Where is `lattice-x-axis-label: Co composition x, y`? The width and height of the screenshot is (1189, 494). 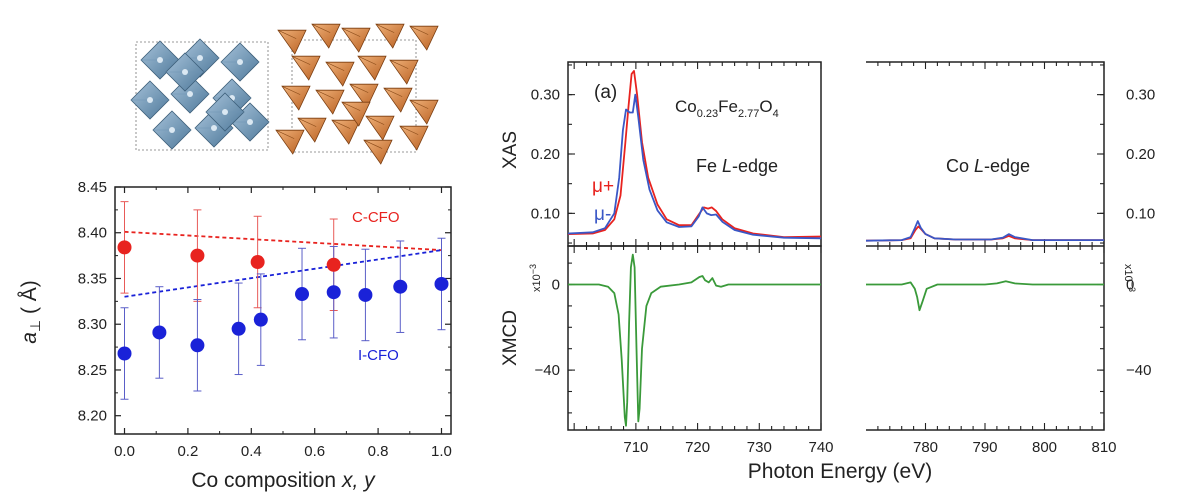
lattice-x-axis-label: Co composition x, y is located at coordinates (283, 480).